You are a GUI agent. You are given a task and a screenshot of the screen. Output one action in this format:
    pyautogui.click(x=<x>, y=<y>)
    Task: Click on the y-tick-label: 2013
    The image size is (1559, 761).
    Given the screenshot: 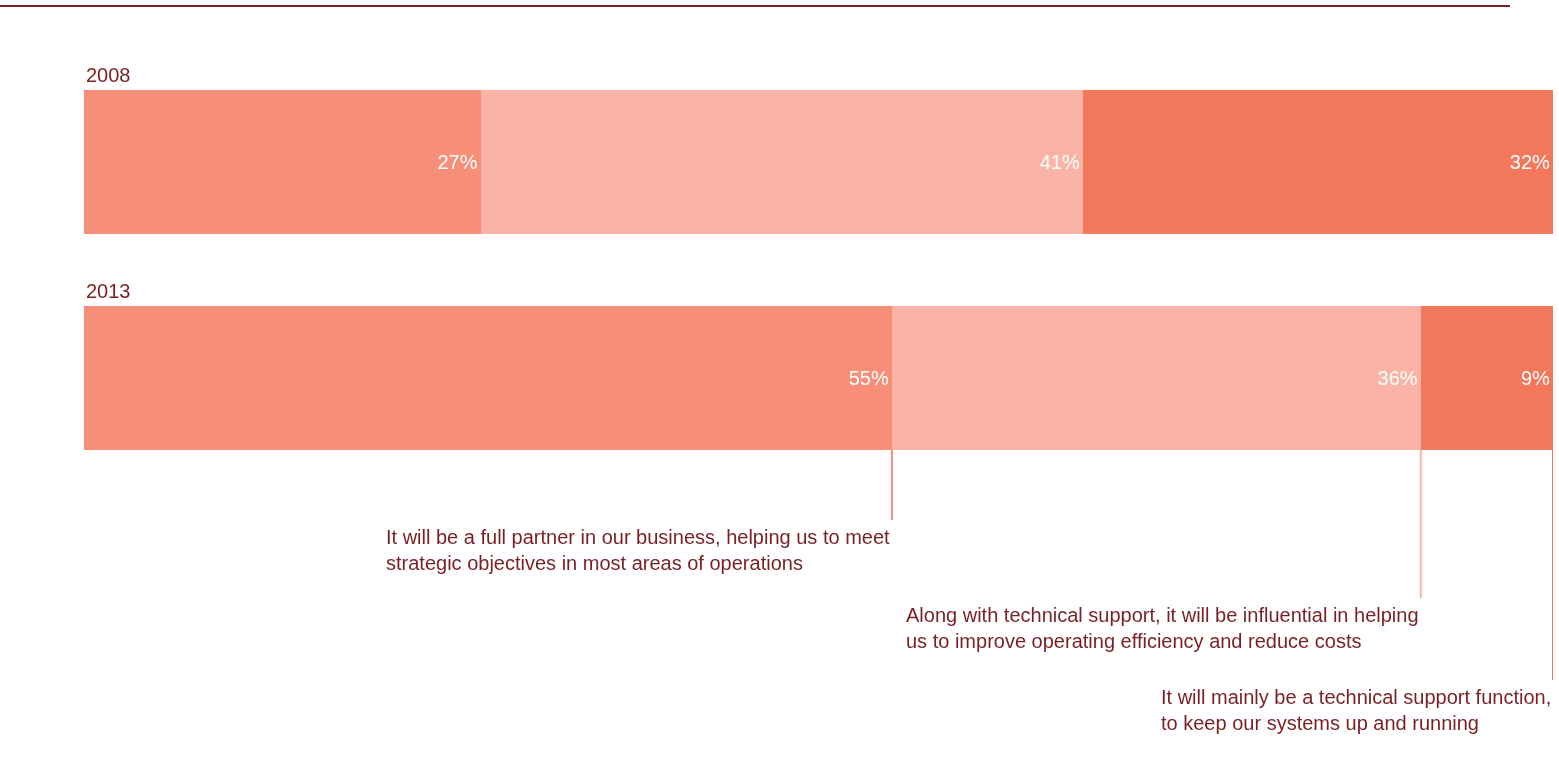 What is the action you would take?
    pyautogui.click(x=108, y=291)
    